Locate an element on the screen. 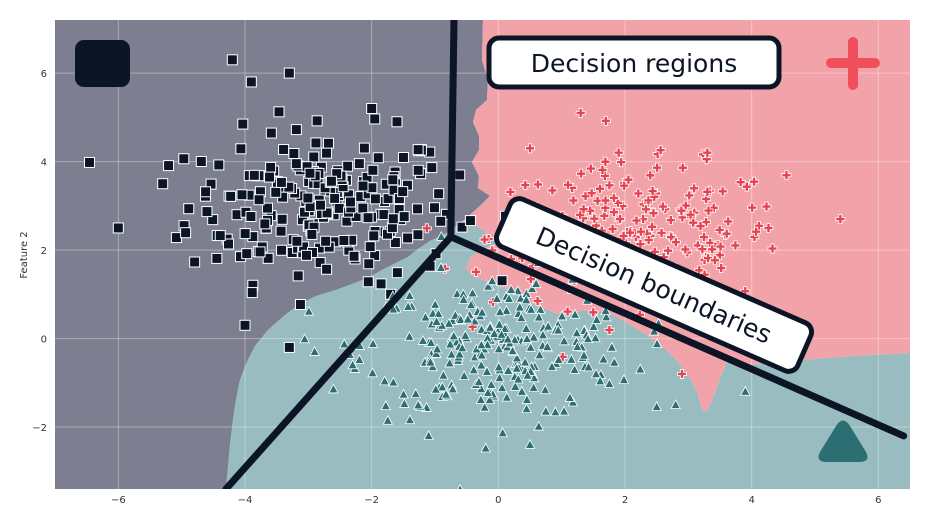  regions-callout: Decision regions is located at coordinates (634, 62).